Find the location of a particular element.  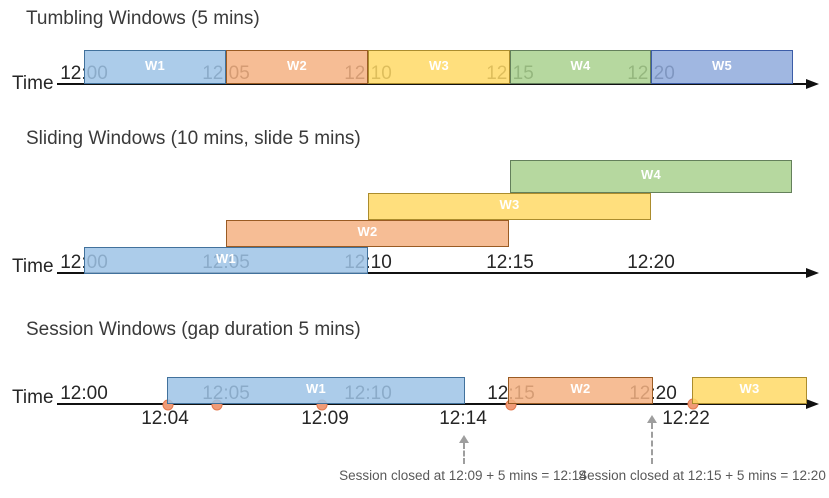

tumbling-window-w4: W4 is located at coordinates (580, 67).